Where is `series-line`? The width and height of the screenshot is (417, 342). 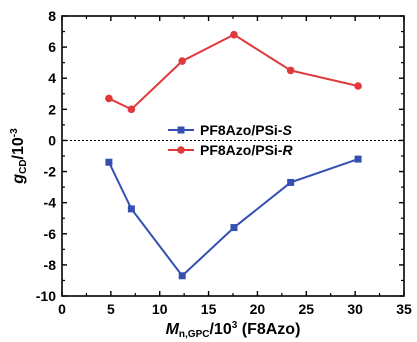 series-line is located at coordinates (233, 72).